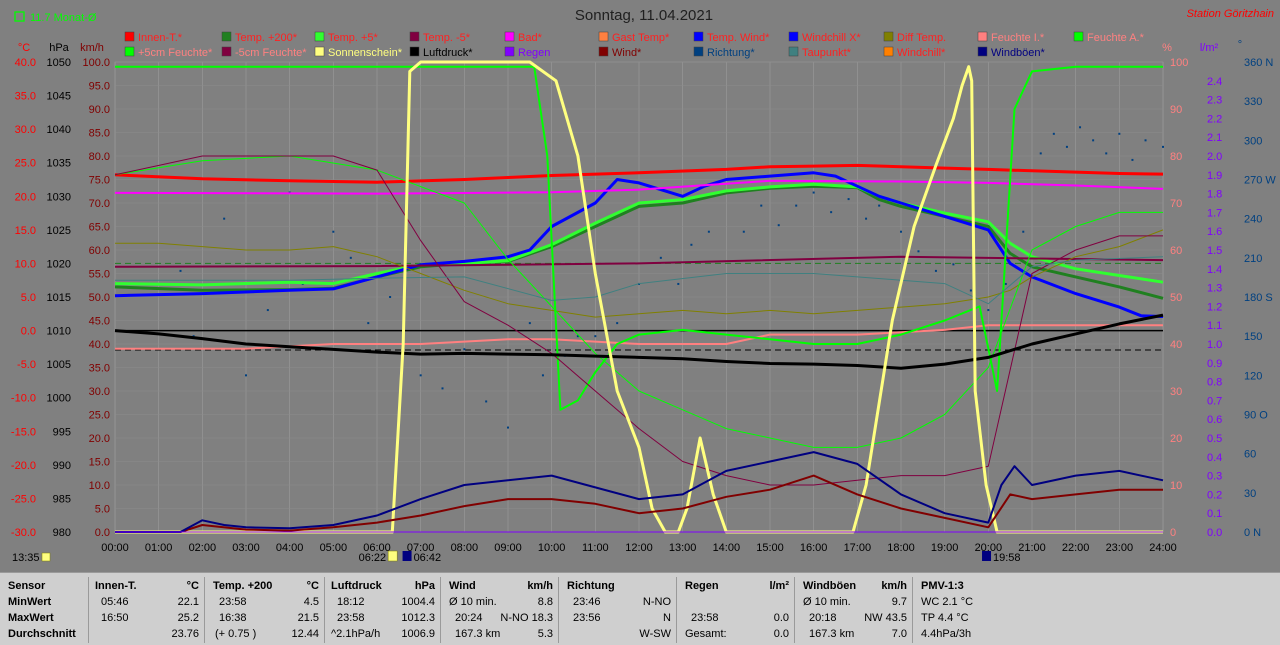  What do you see at coordinates (540, 586) in the screenshot?
I see `stats-unit-wind: km/h` at bounding box center [540, 586].